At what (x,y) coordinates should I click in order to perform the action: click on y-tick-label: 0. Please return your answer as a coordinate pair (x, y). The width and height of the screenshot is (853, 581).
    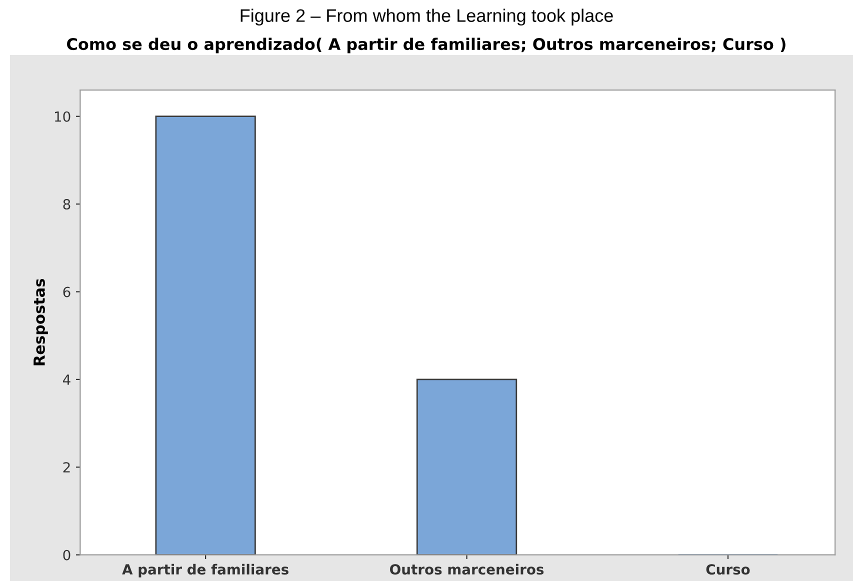
    Looking at the image, I should click on (66, 555).